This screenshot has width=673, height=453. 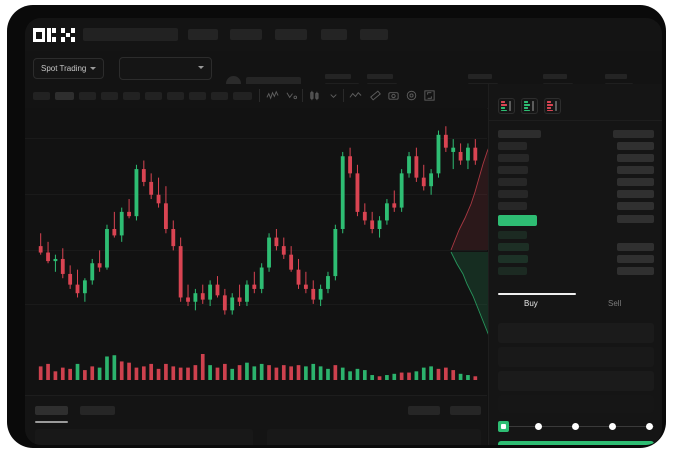 I want to click on orderbook-view-toggles, so click(x=529, y=106).